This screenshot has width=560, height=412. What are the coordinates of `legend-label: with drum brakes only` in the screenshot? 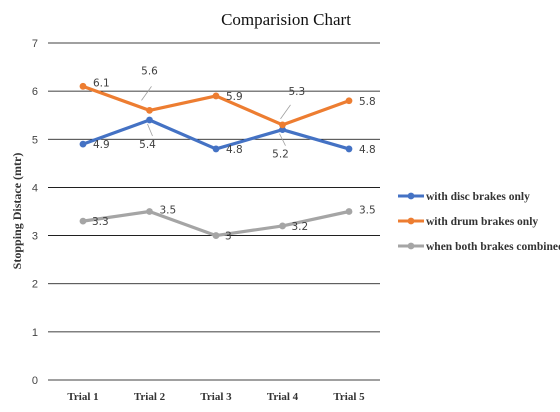 It's located at (482, 222).